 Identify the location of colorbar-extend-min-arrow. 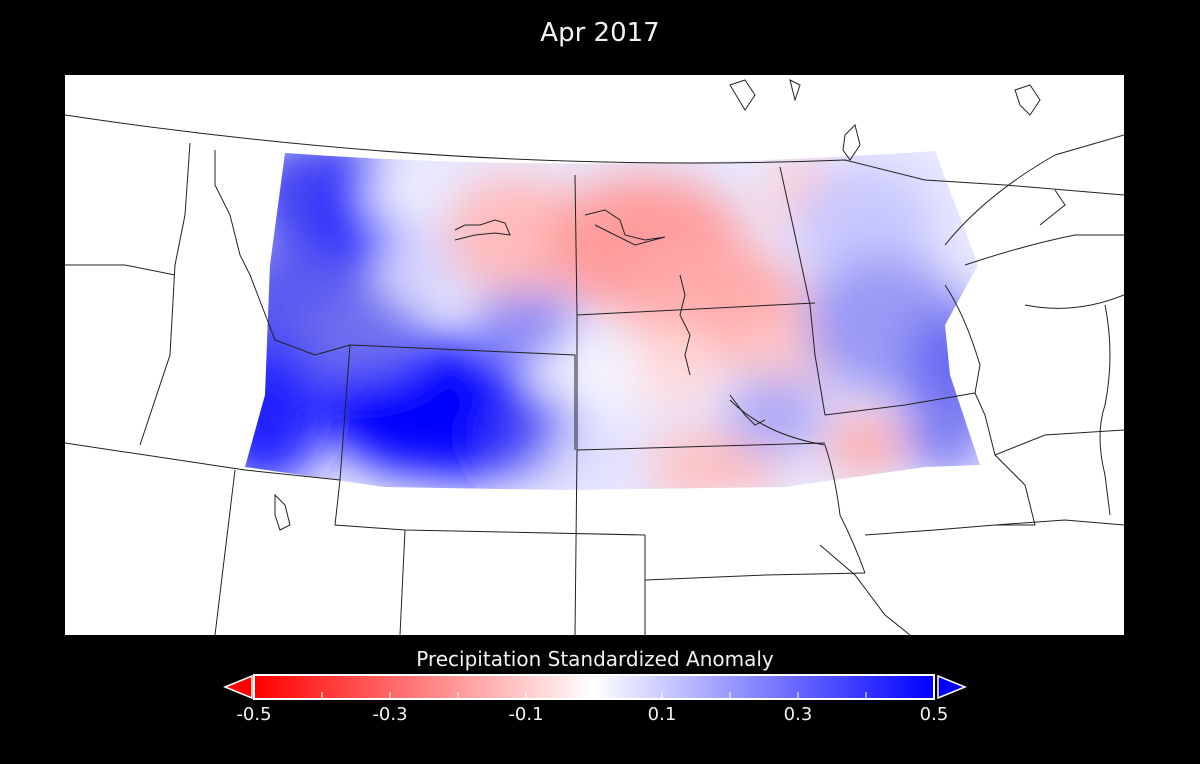
(238, 687).